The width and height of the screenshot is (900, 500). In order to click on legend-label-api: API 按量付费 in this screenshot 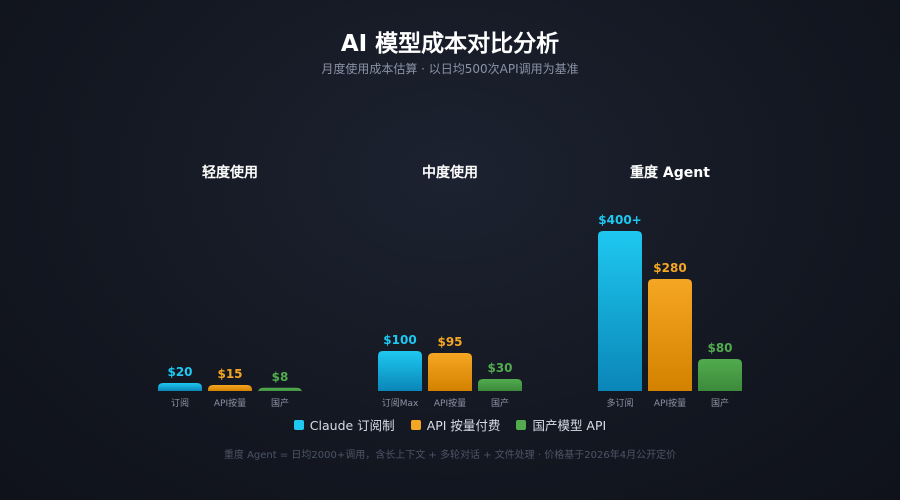, I will do `click(463, 425)`.